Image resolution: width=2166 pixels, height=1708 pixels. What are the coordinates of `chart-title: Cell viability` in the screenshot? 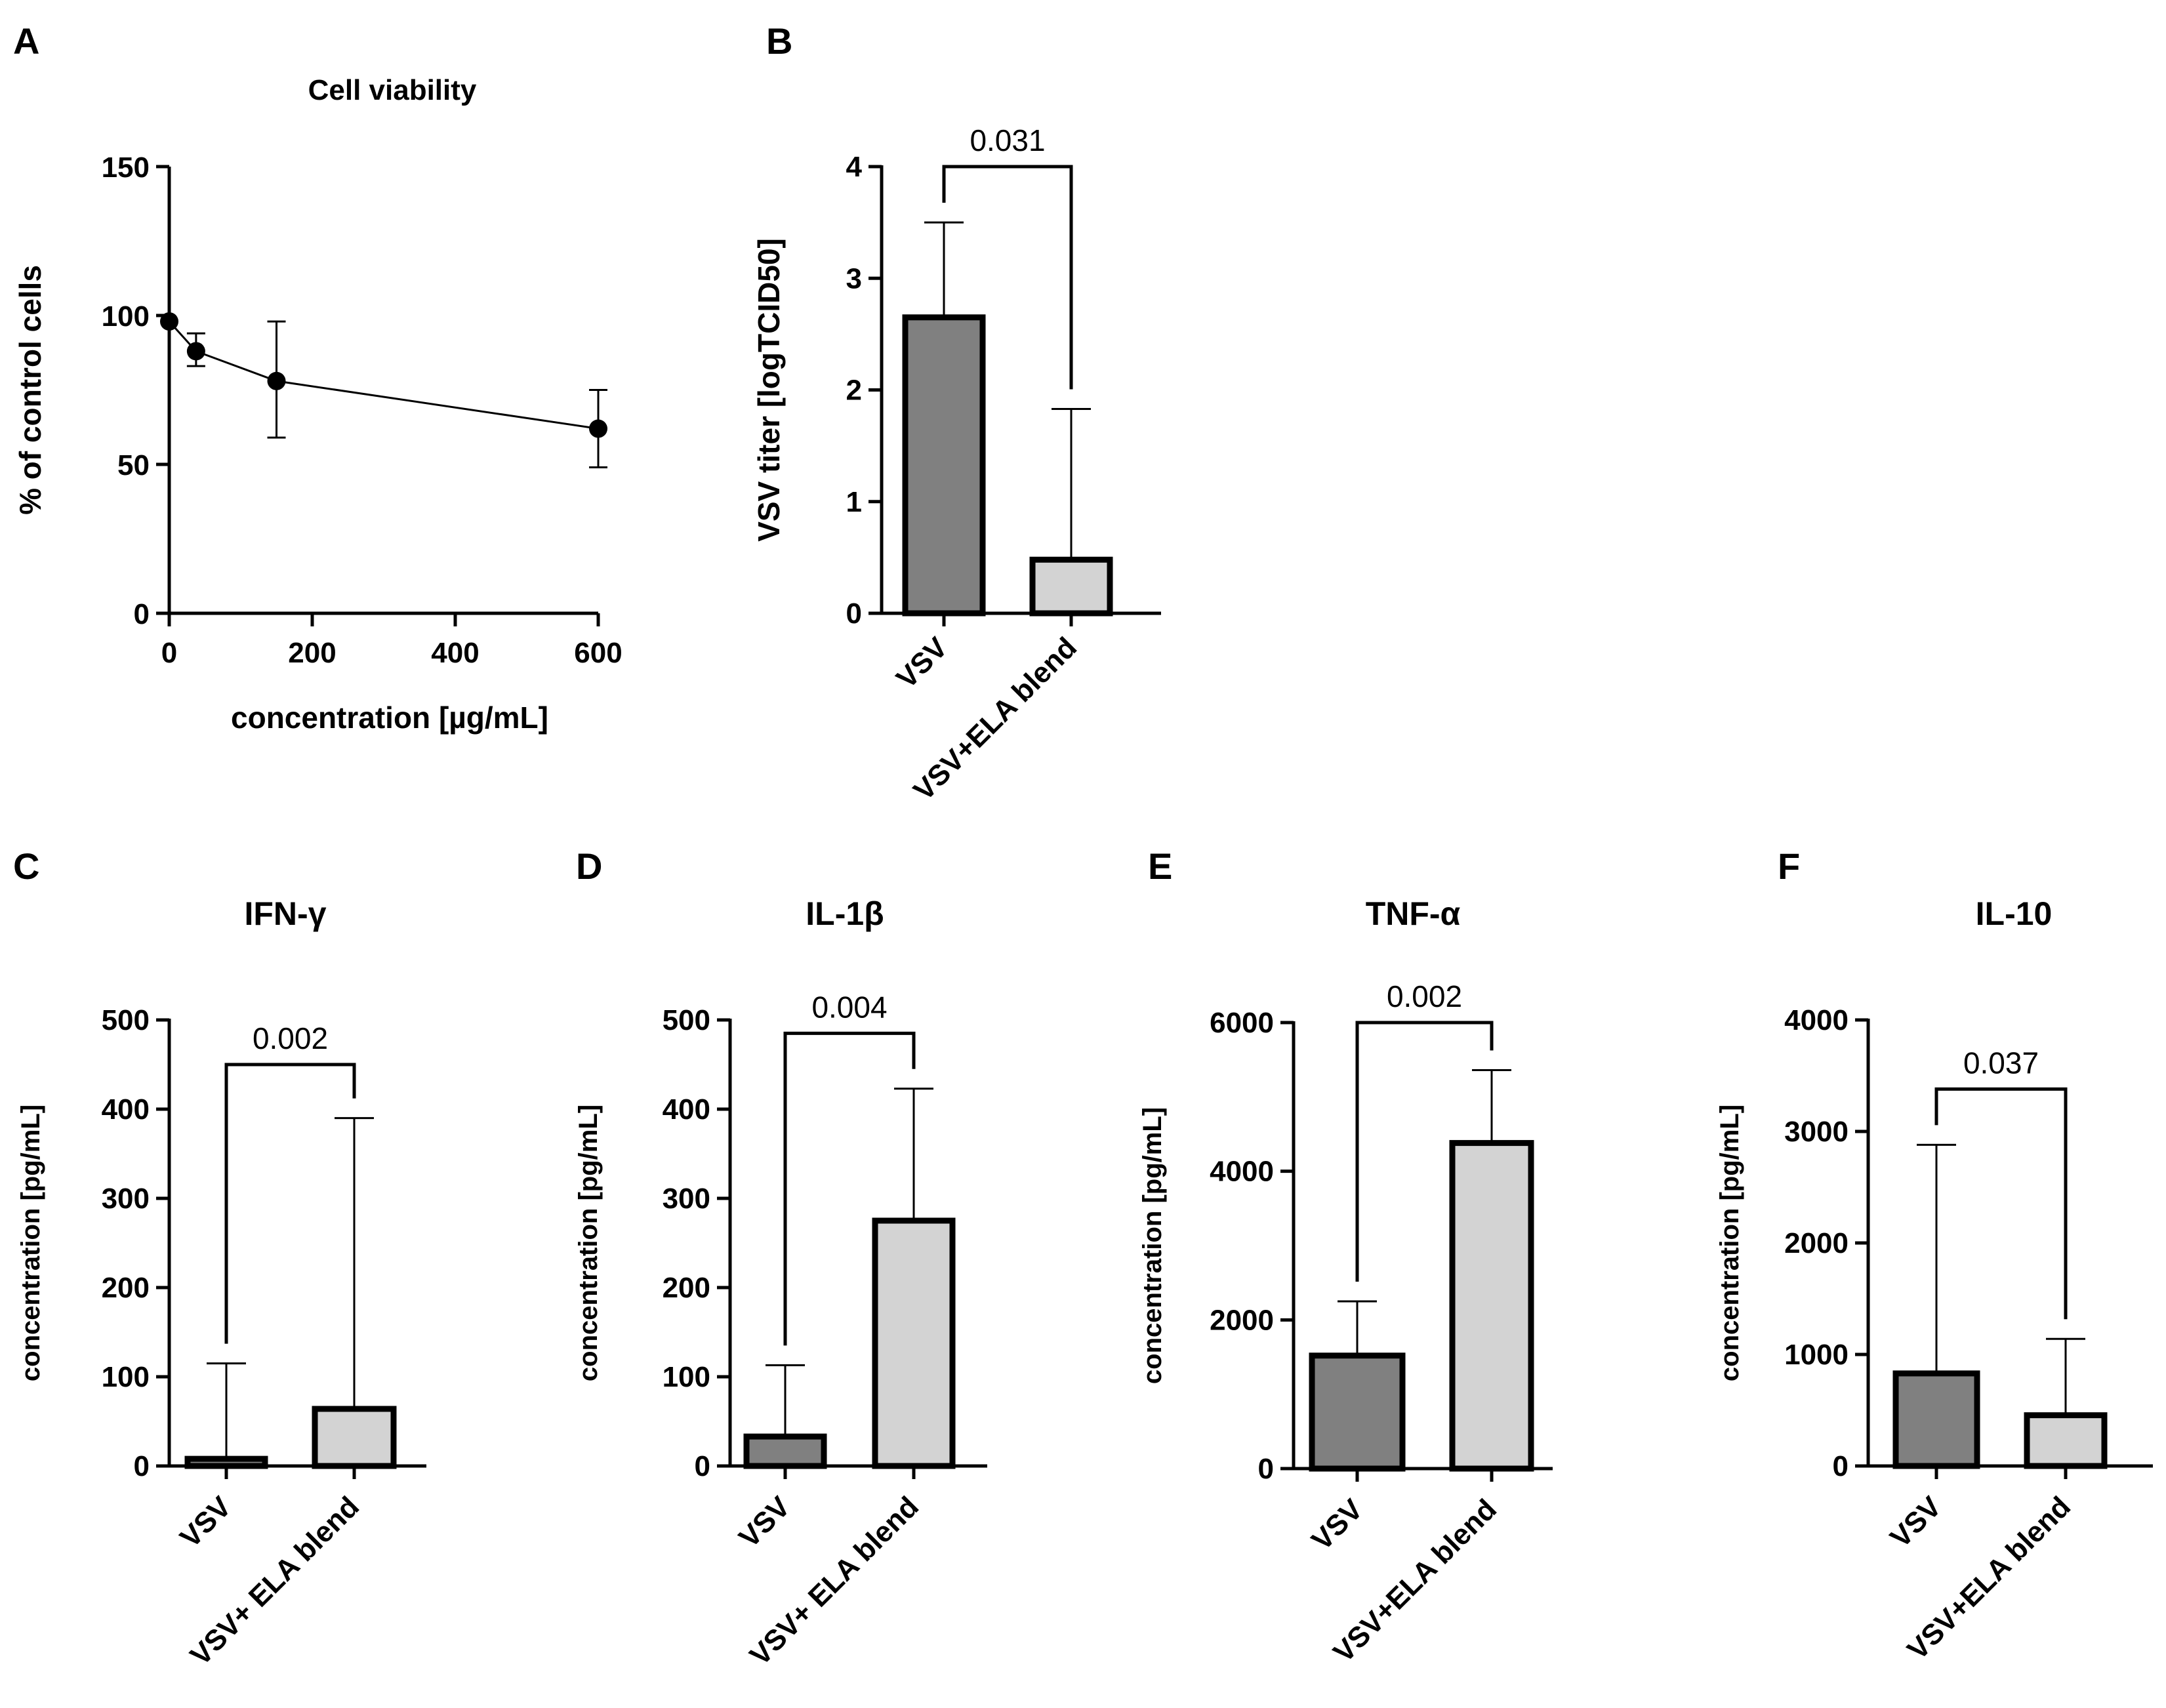 It's located at (392, 90).